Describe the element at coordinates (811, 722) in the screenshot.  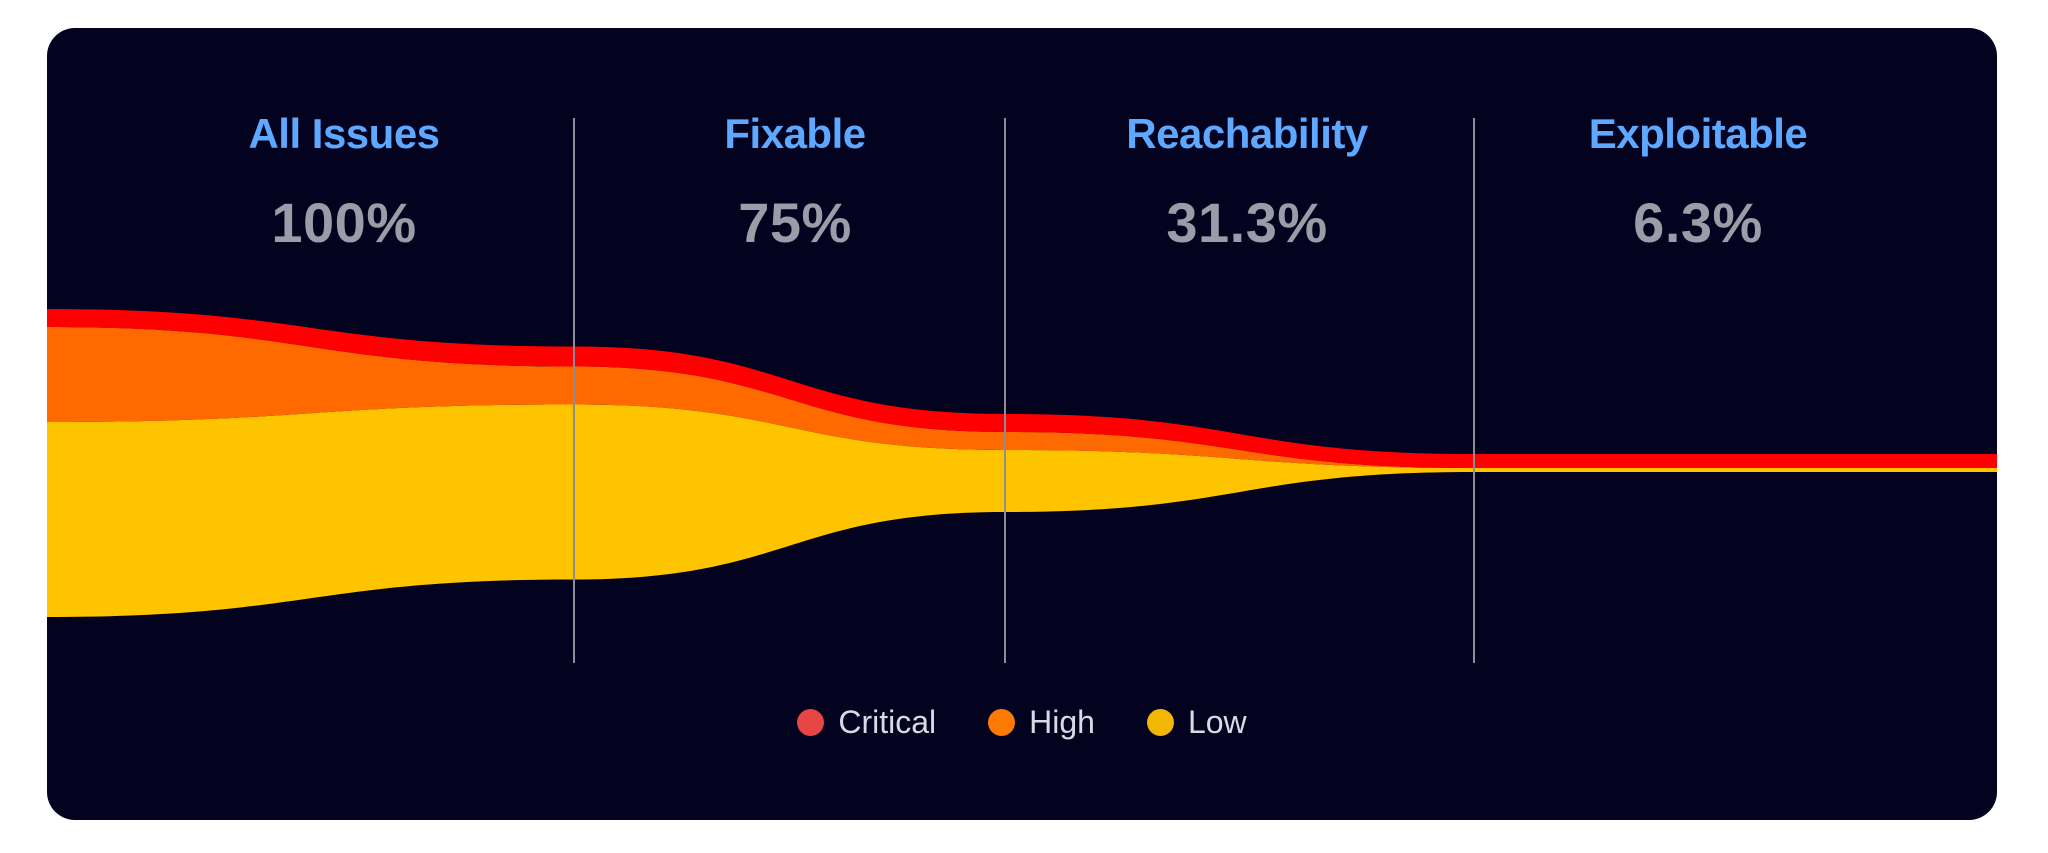
I see `legend-dot-critical` at that location.